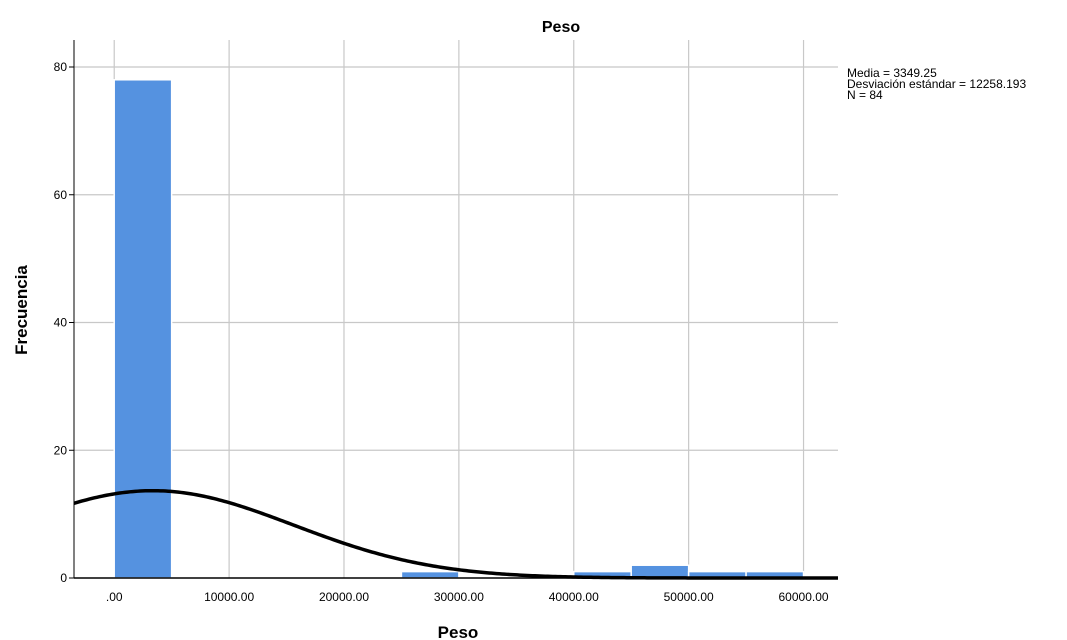 The width and height of the screenshot is (1067, 640). What do you see at coordinates (892, 73) in the screenshot?
I see `stat-media: Media = 3349.25` at bounding box center [892, 73].